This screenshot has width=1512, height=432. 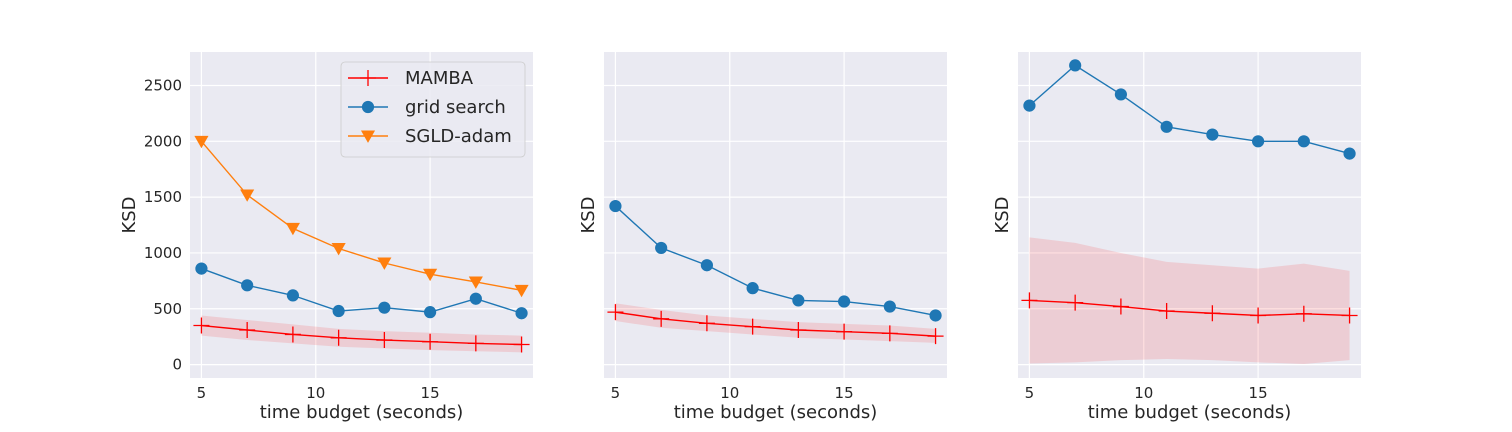 What do you see at coordinates (455, 107) in the screenshot?
I see `legend-label-grid-search: grid search` at bounding box center [455, 107].